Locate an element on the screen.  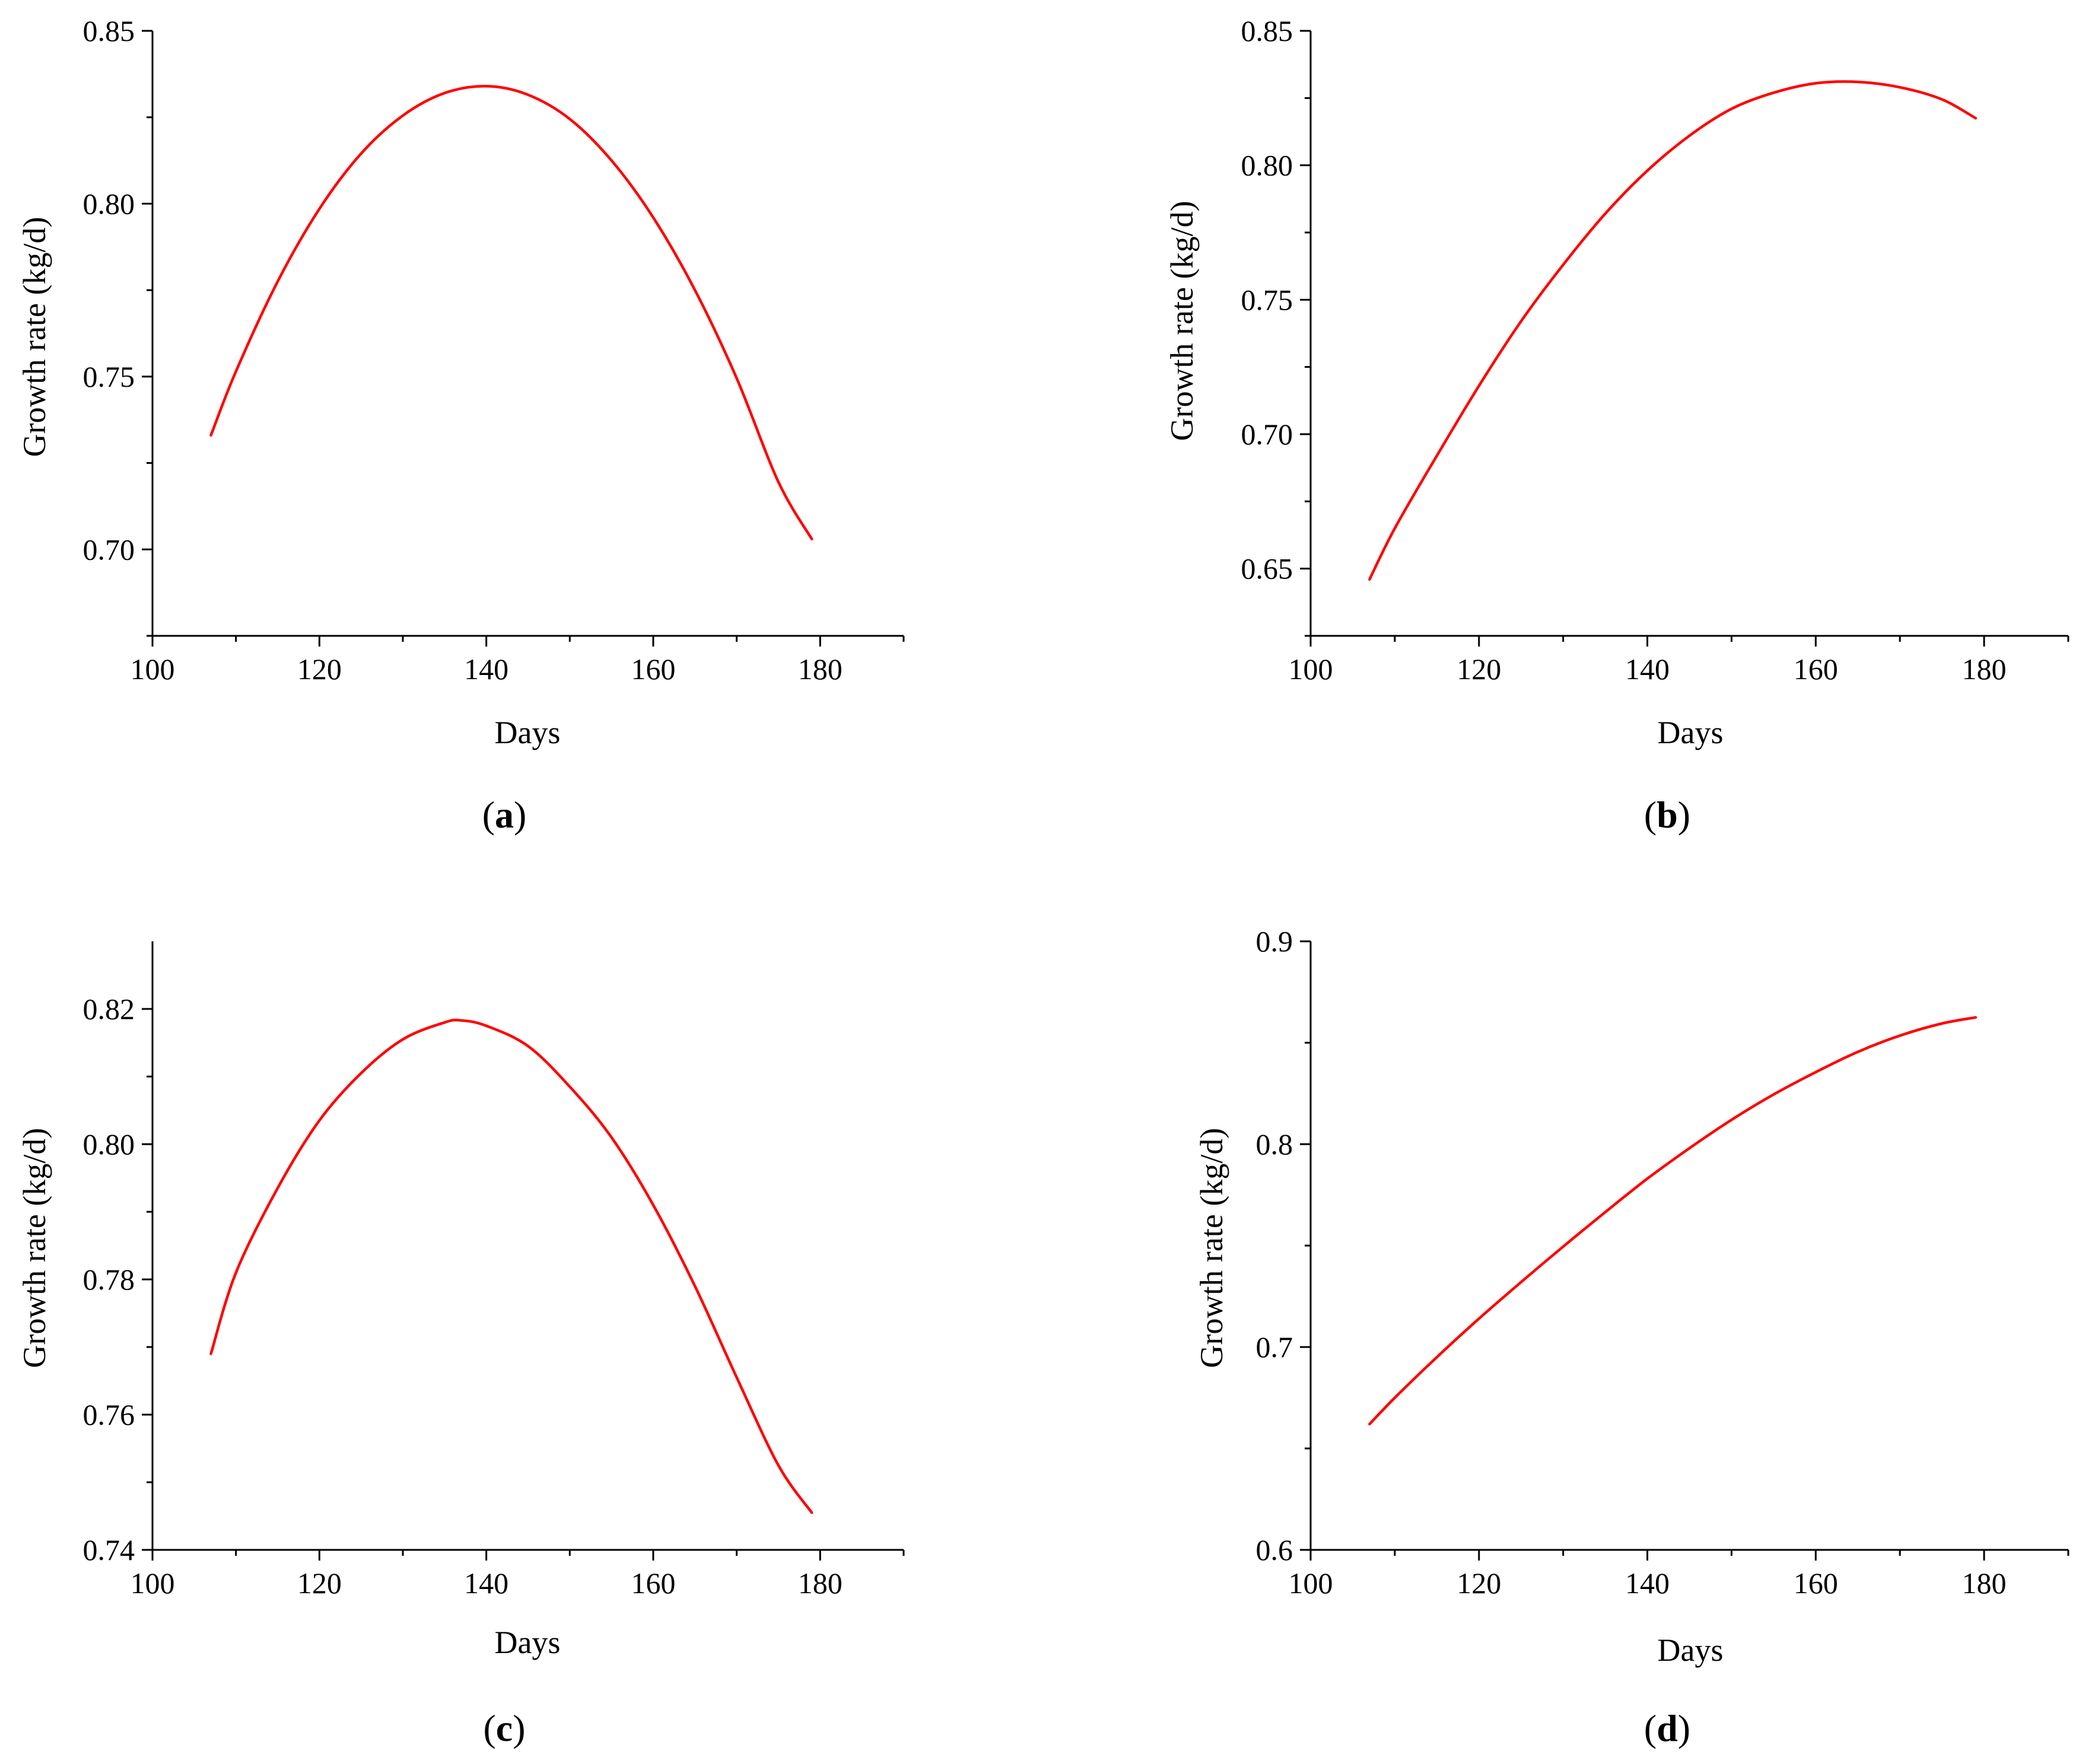
panel-b-xtick-label: 180 is located at coordinates (1985, 669).